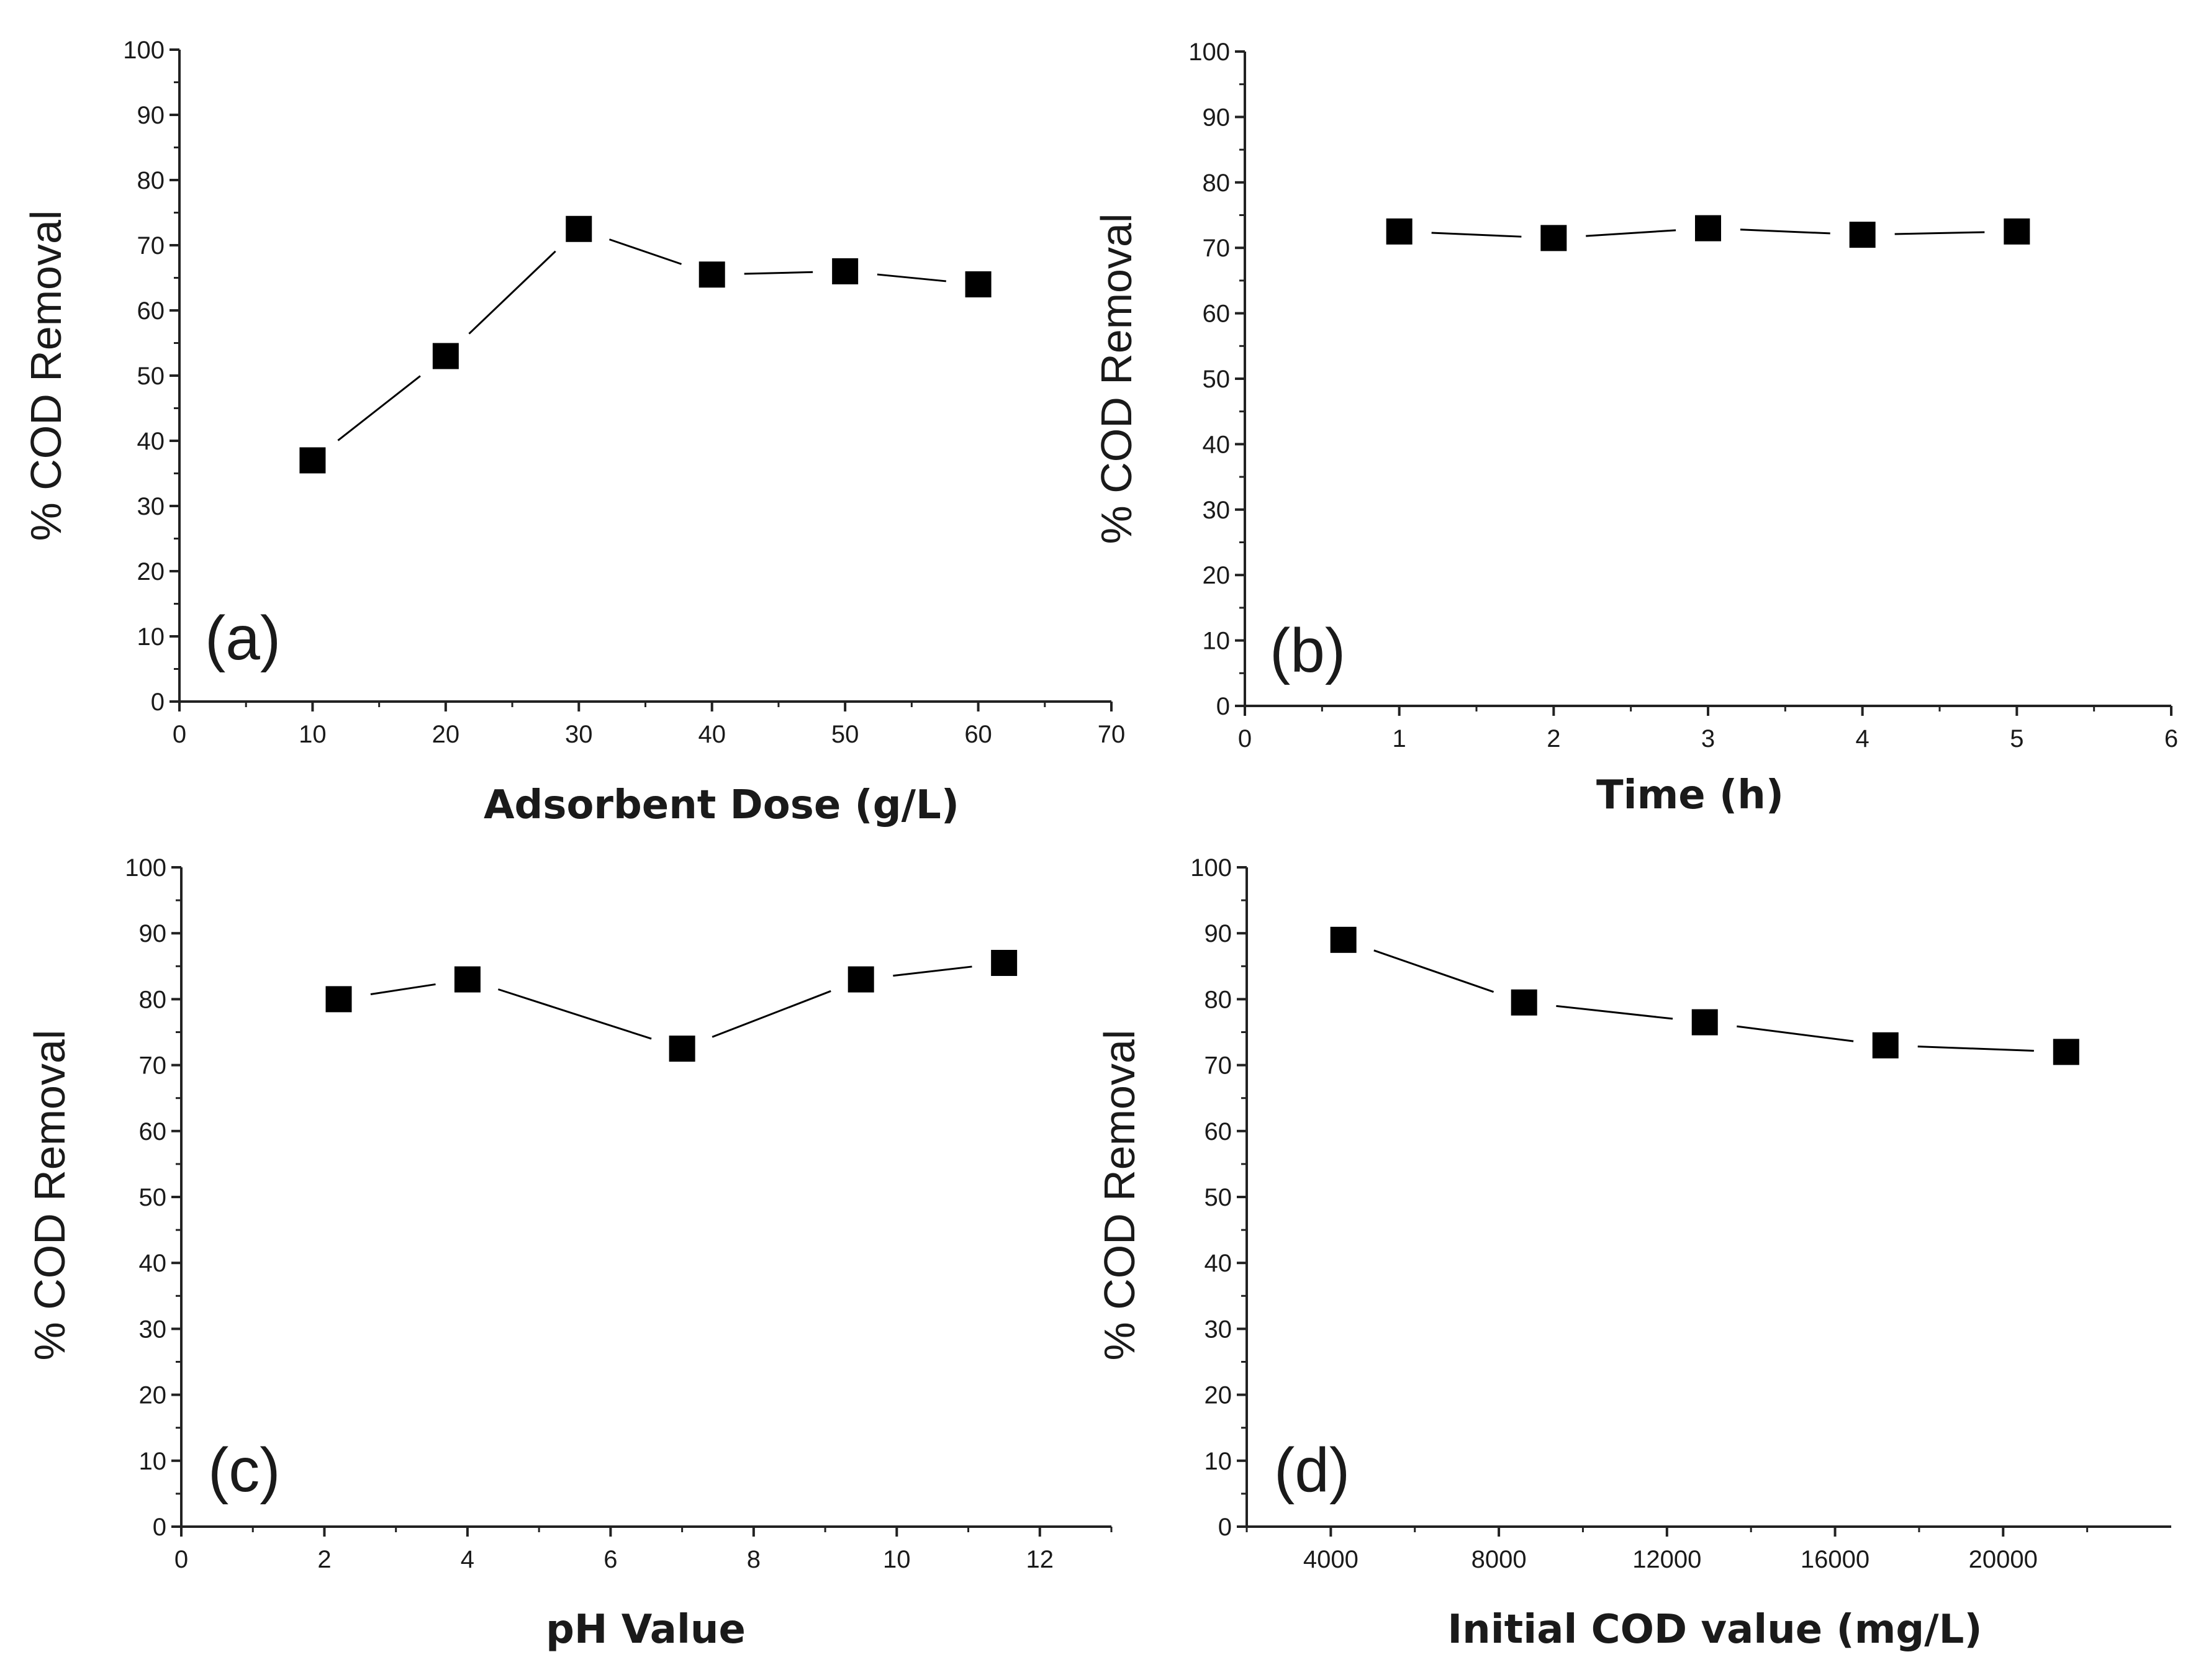  Describe the element at coordinates (158, 702) in the screenshot. I see `y-tick-label-a: 0` at that location.